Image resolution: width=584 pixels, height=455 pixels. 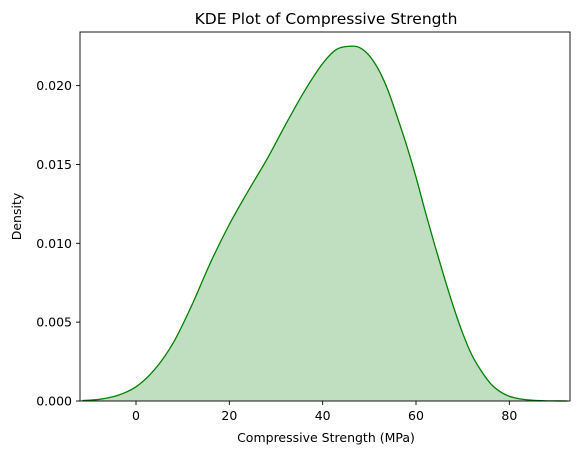 I want to click on y-tick-label: 0.010, so click(x=54, y=243).